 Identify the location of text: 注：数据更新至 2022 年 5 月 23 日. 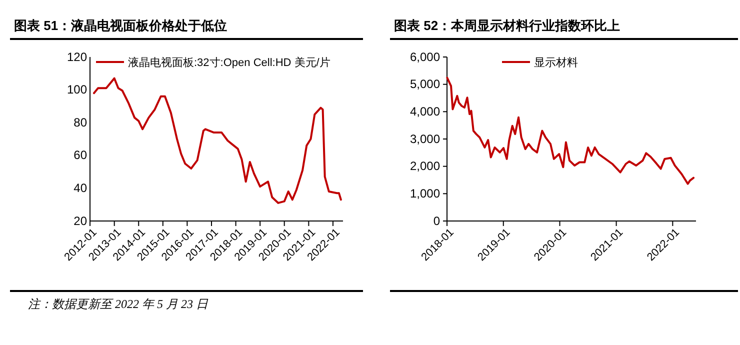
(118, 304).